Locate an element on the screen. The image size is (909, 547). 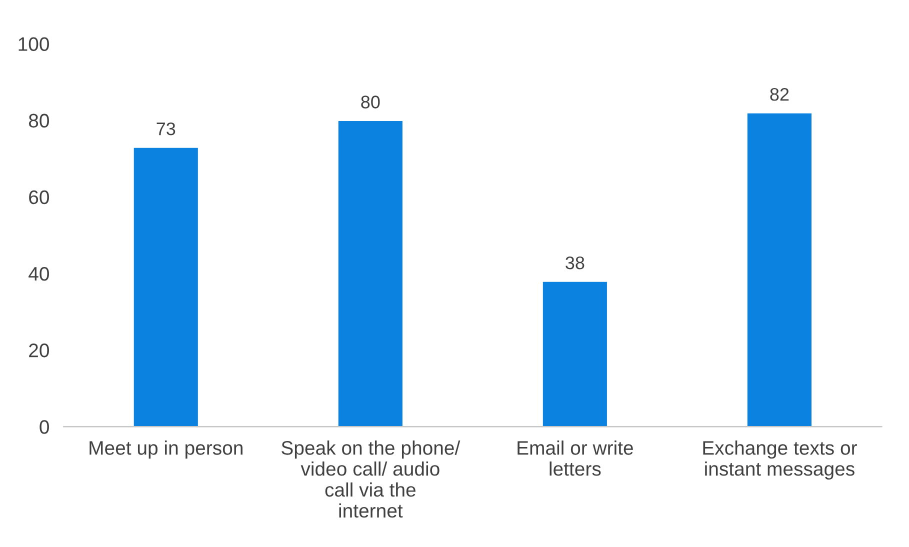
data-label: 80 is located at coordinates (370, 102).